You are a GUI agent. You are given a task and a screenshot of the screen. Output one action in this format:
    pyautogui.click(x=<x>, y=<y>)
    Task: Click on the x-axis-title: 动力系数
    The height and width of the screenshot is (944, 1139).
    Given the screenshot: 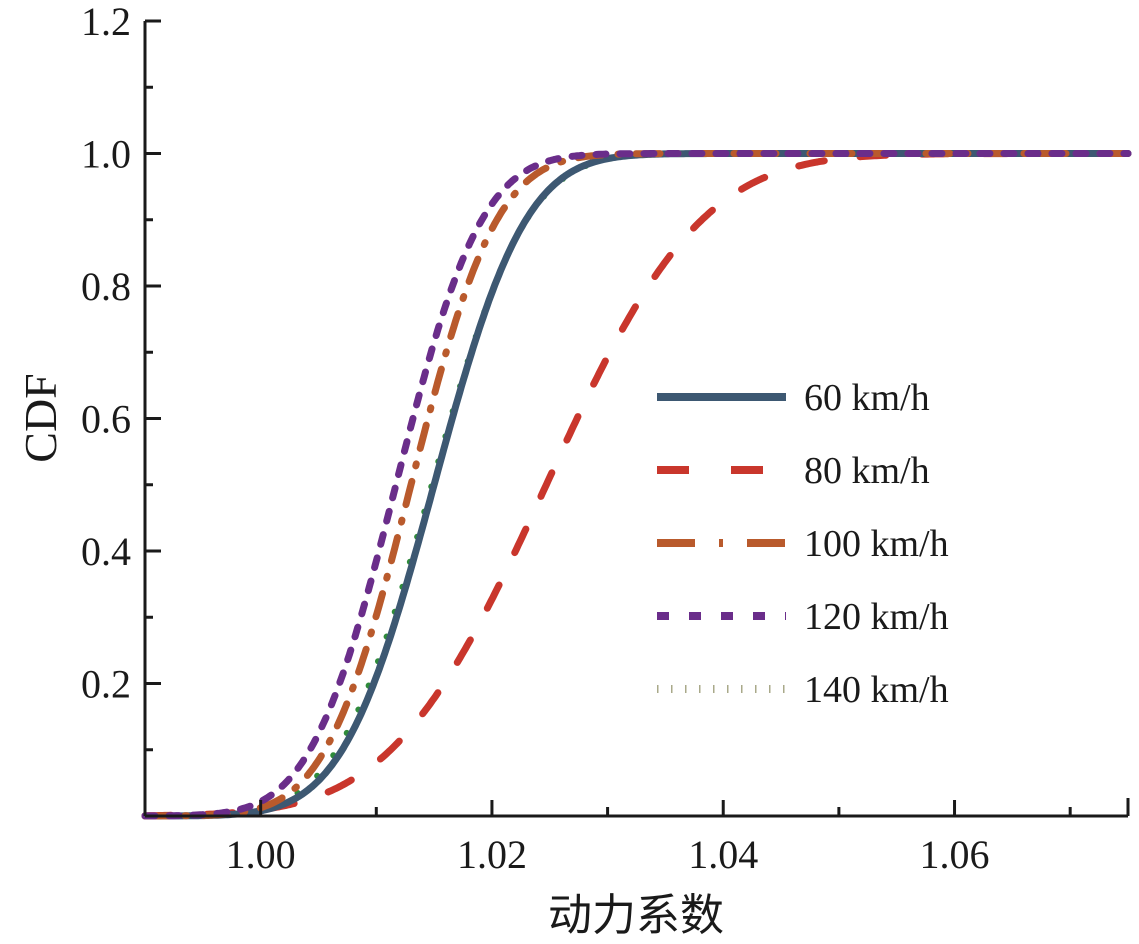 What is the action you would take?
    pyautogui.click(x=636, y=915)
    